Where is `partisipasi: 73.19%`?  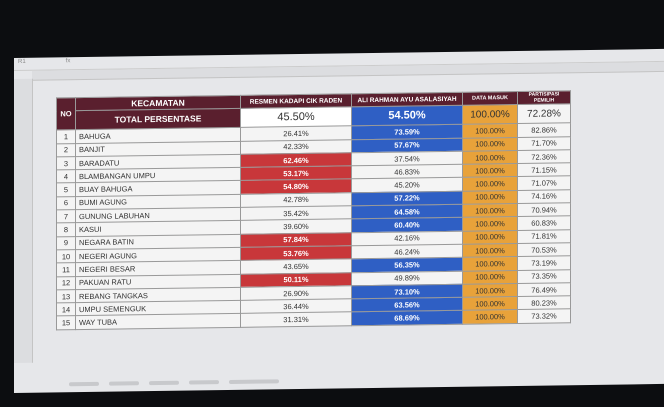 partisipasi: 73.19% is located at coordinates (544, 263).